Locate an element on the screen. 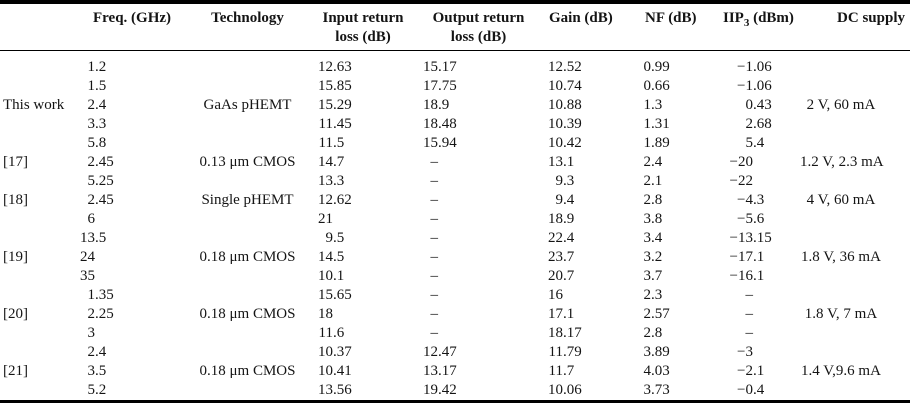 This screenshot has height=405, width=910. cell-frequency: 35 is located at coordinates (87, 276).